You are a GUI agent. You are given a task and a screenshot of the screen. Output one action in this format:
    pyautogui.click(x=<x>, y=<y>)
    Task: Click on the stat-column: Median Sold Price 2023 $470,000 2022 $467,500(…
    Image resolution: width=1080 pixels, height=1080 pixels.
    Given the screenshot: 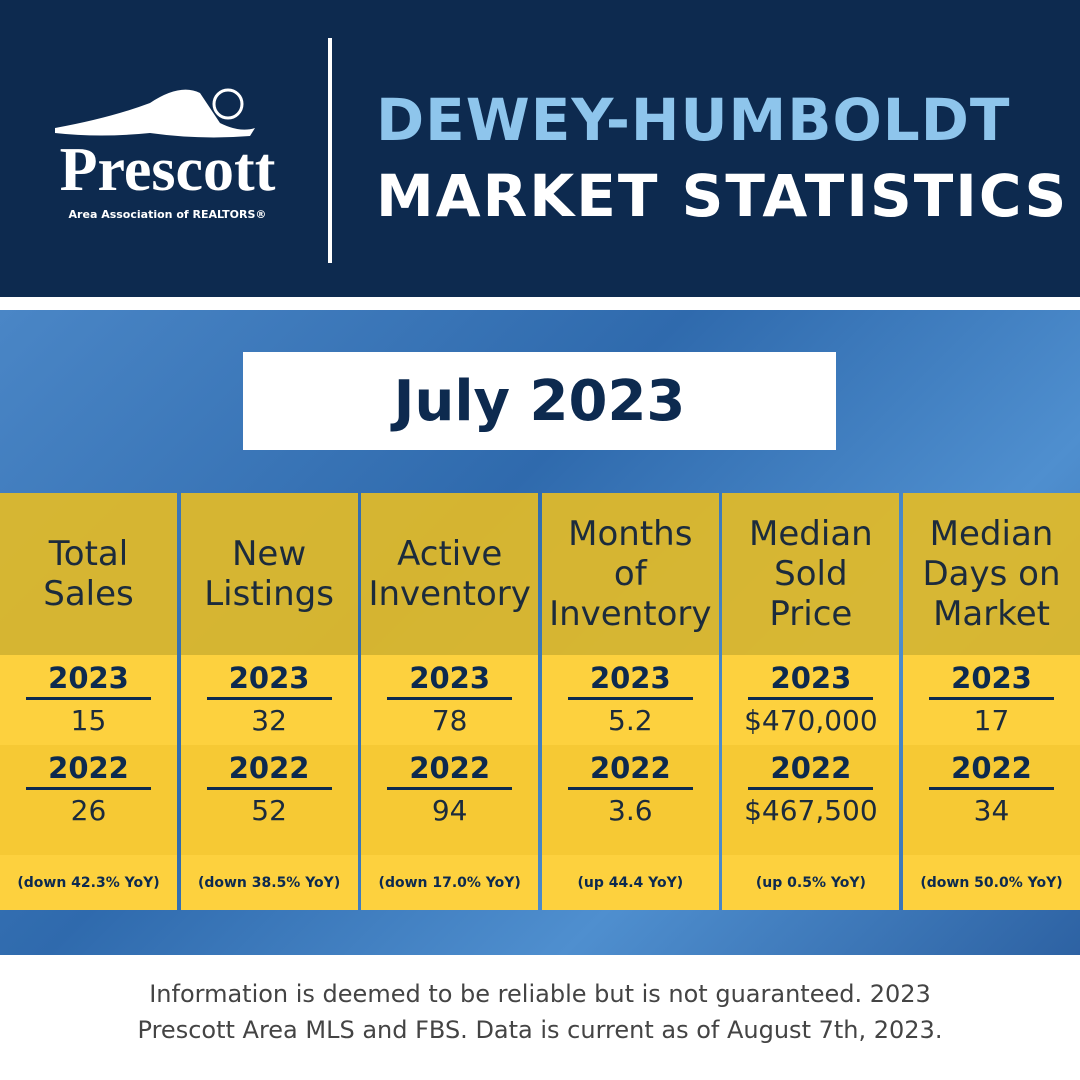 What is the action you would take?
    pyautogui.click(x=811, y=701)
    